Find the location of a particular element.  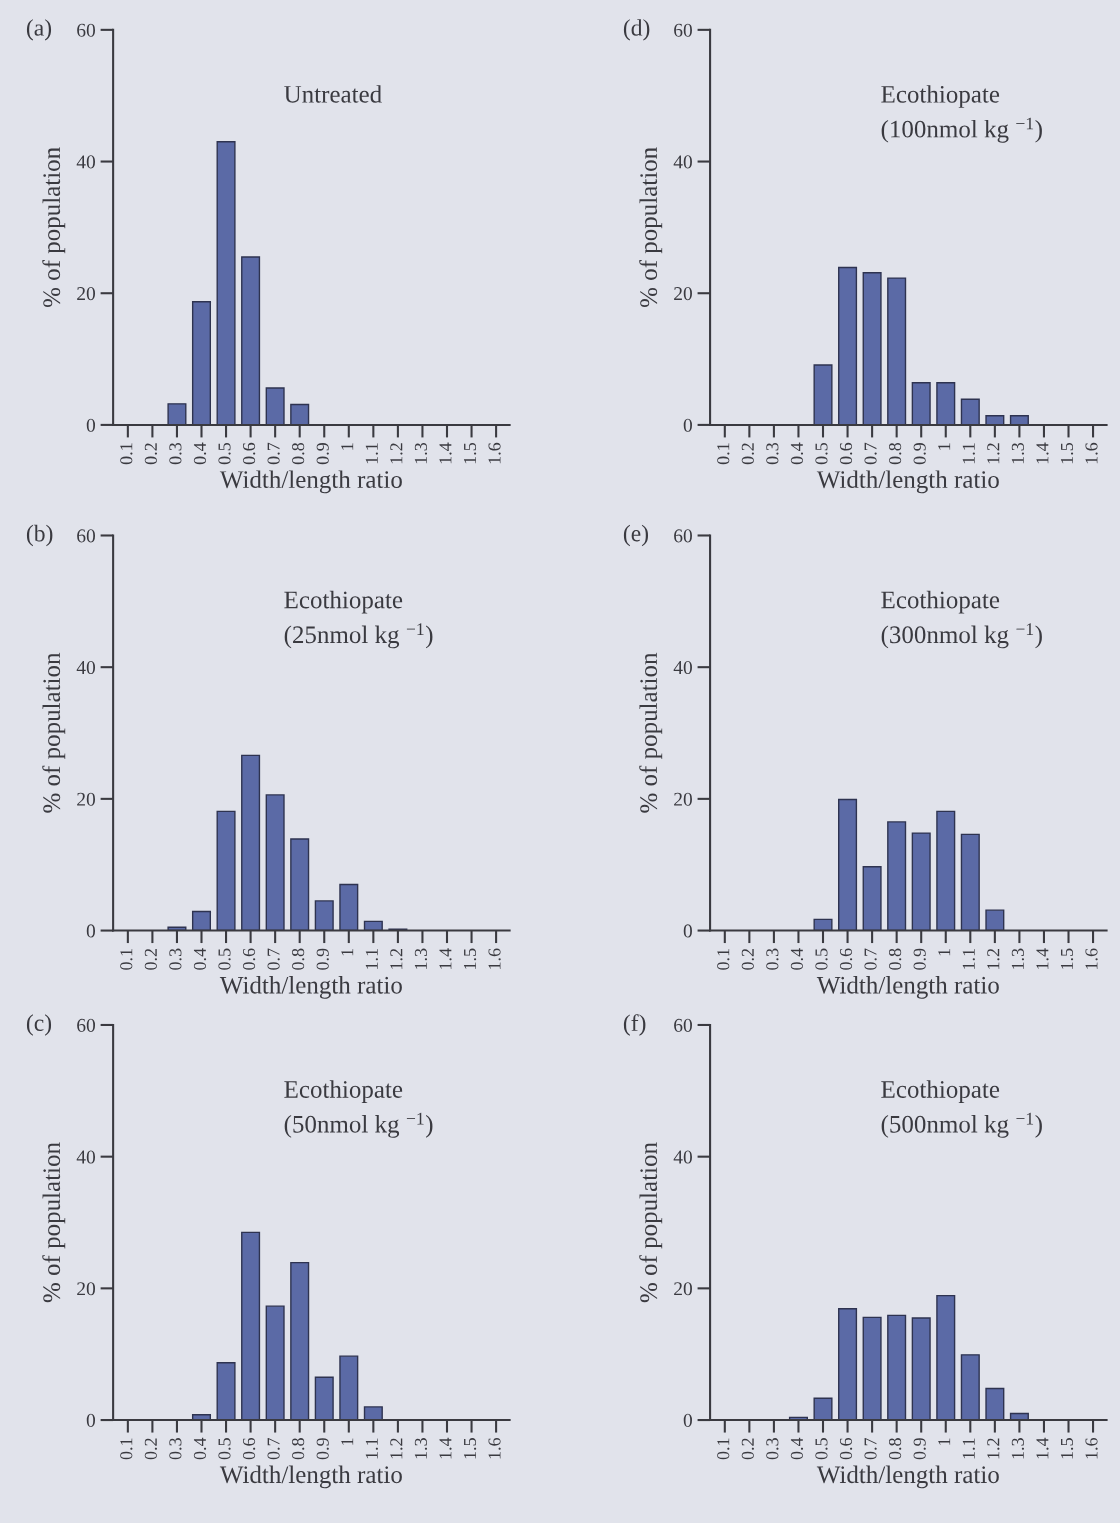

chart-title: (c) is located at coordinates (39, 1025).